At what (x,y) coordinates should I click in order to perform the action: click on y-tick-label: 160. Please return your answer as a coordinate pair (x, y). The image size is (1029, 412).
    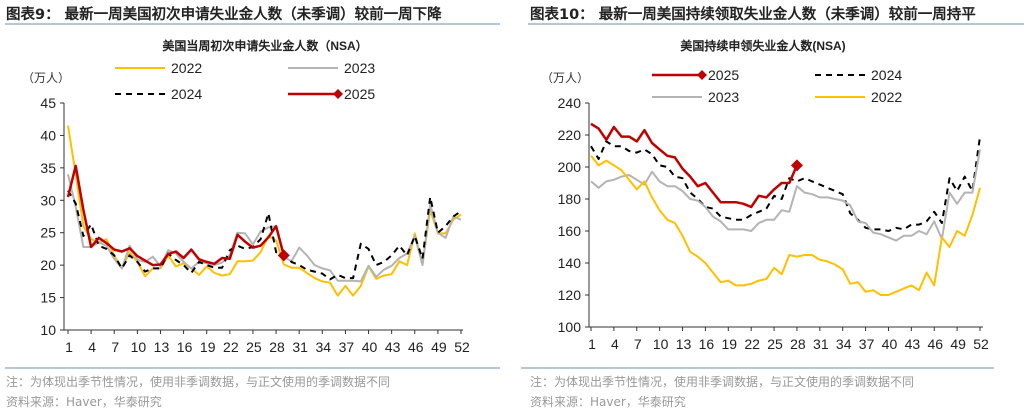
    Looking at the image, I should click on (570, 231).